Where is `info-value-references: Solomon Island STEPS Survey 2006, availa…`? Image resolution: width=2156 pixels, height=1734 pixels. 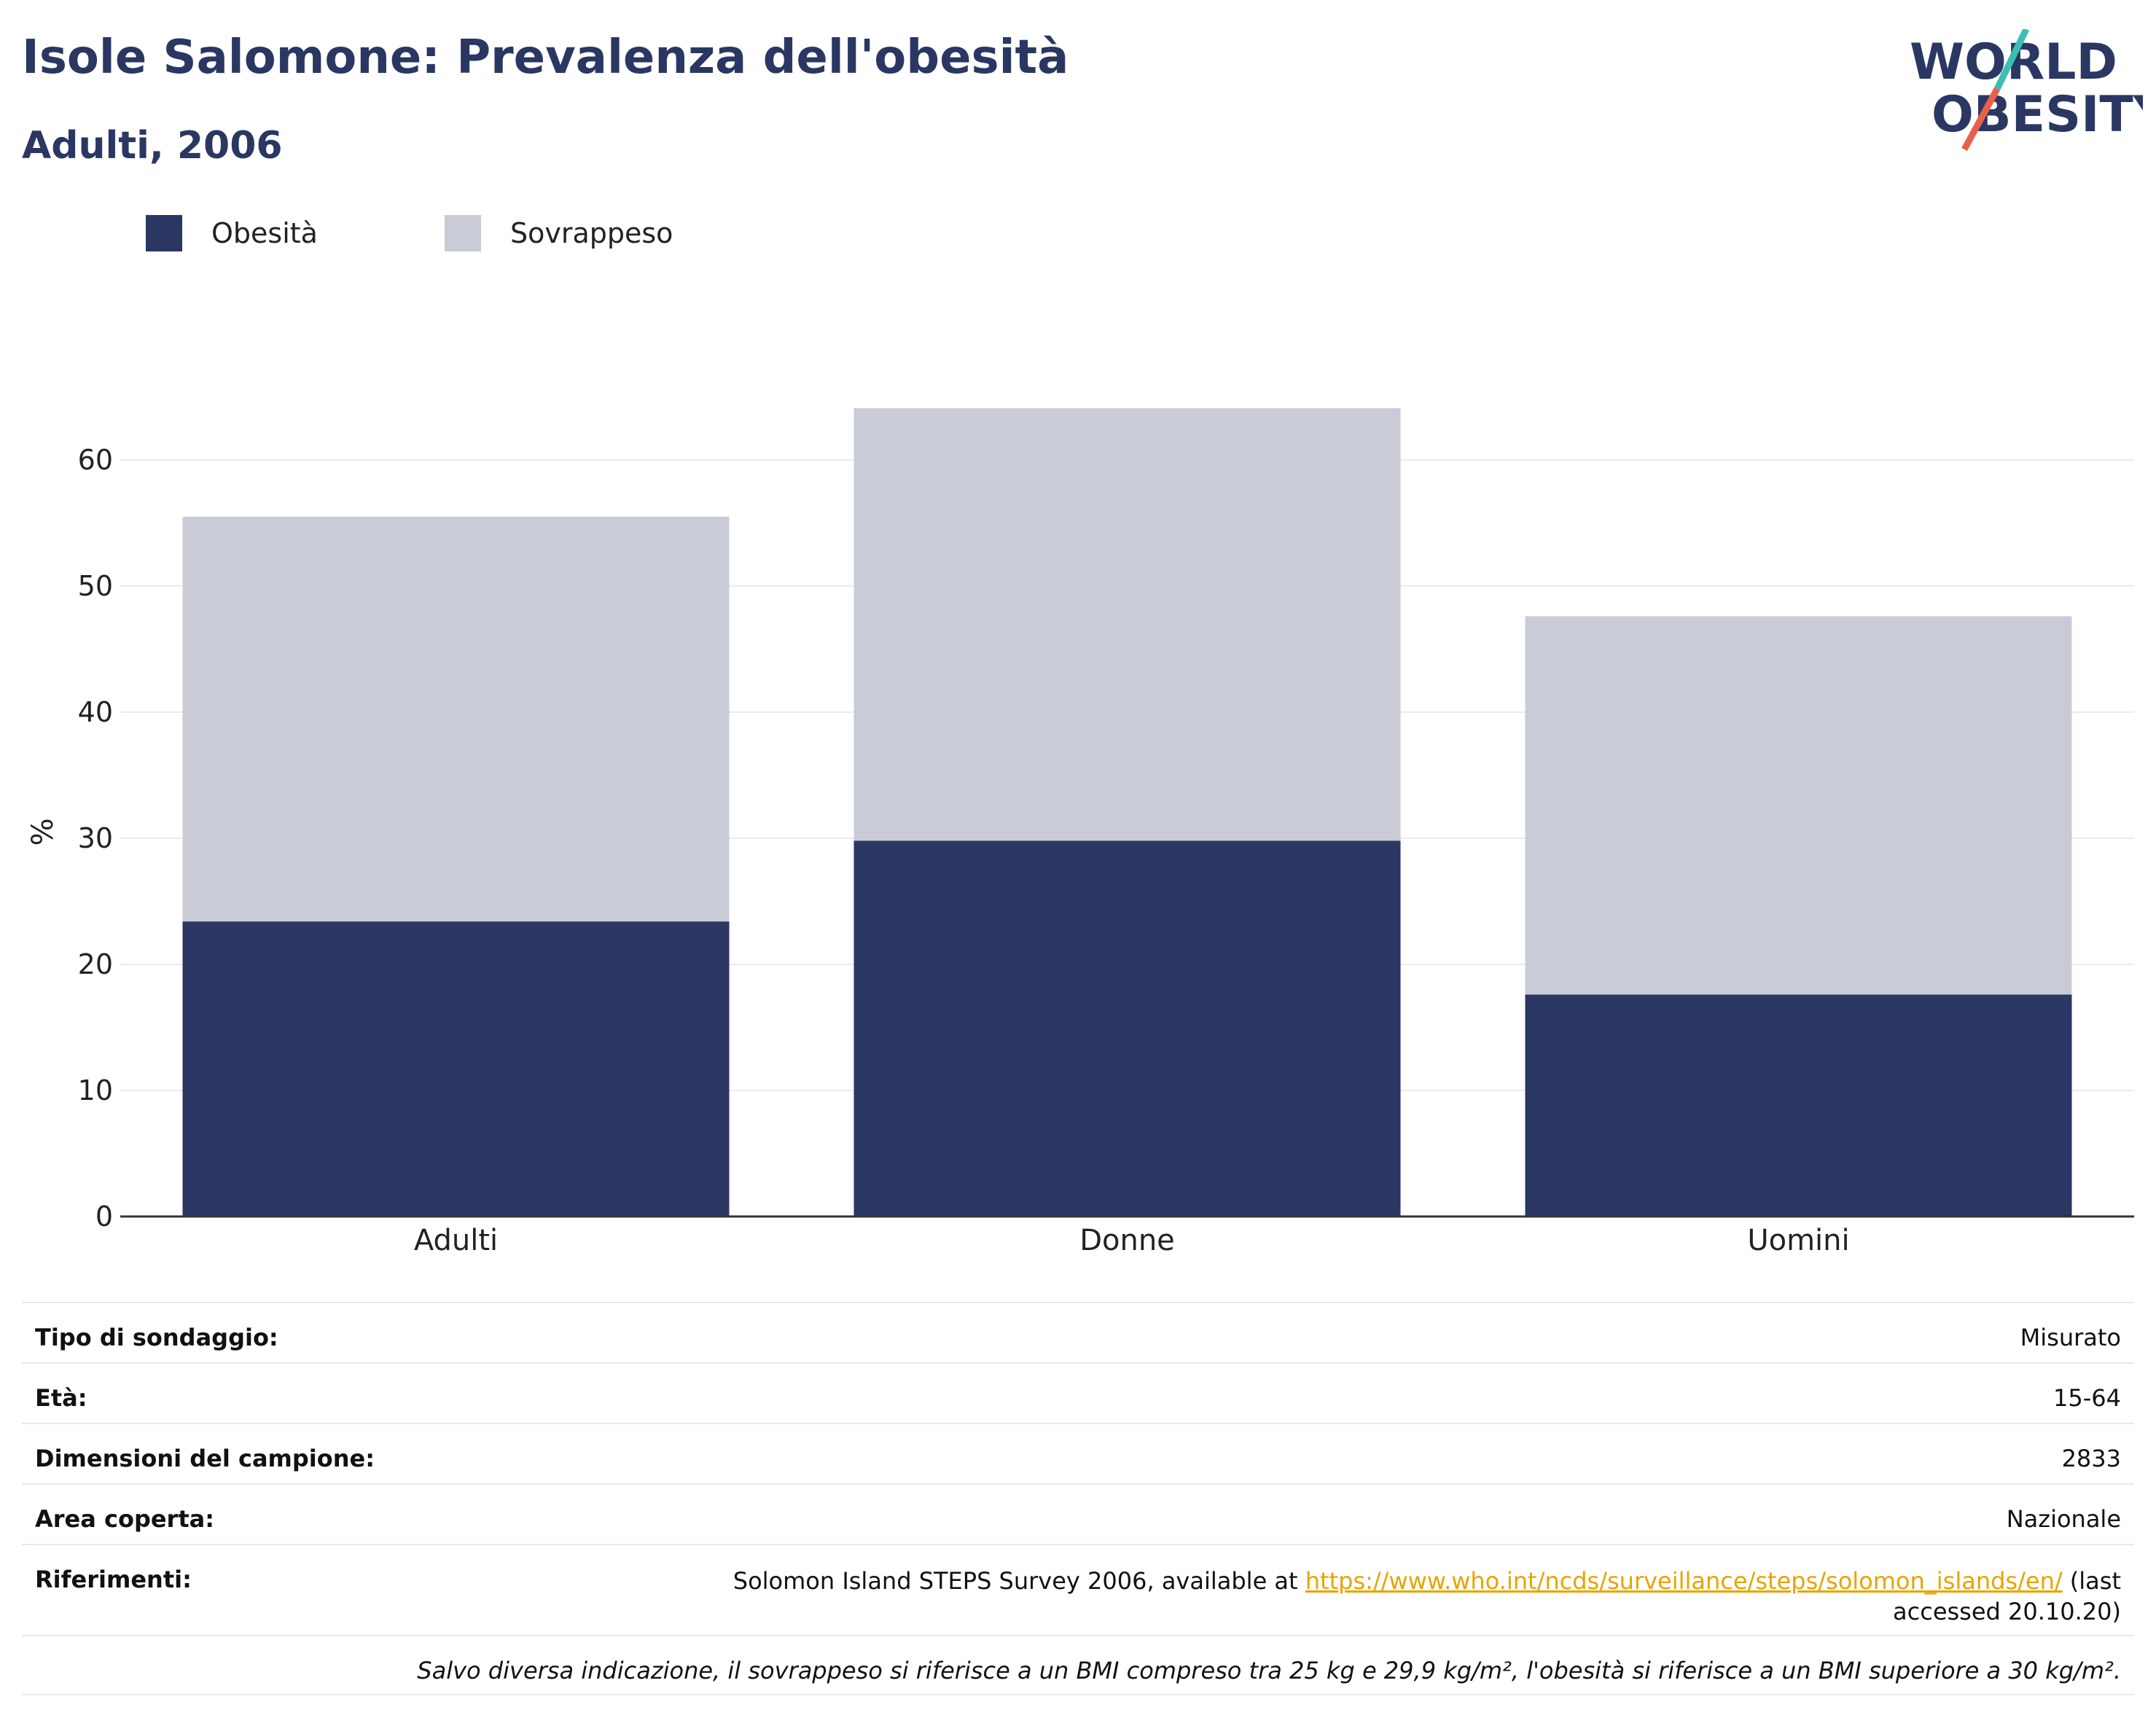 info-value-references: Solomon Island STEPS Survey 2006, availa… is located at coordinates (1374, 1596).